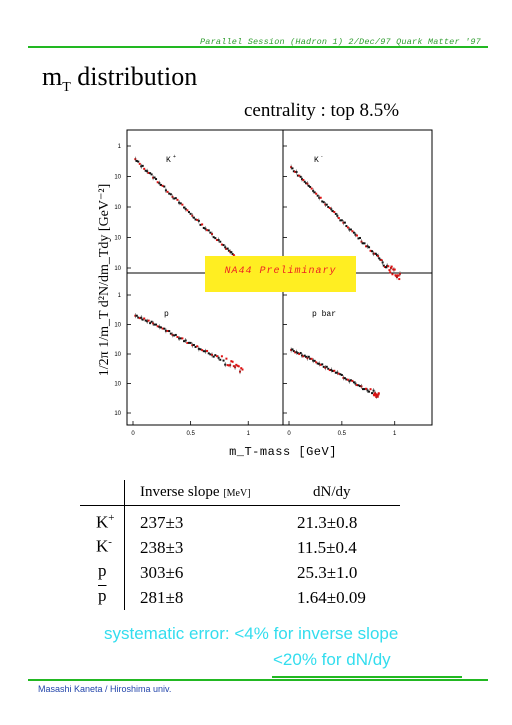  I want to click on x-tick-label: 0.5, so click(342, 434).